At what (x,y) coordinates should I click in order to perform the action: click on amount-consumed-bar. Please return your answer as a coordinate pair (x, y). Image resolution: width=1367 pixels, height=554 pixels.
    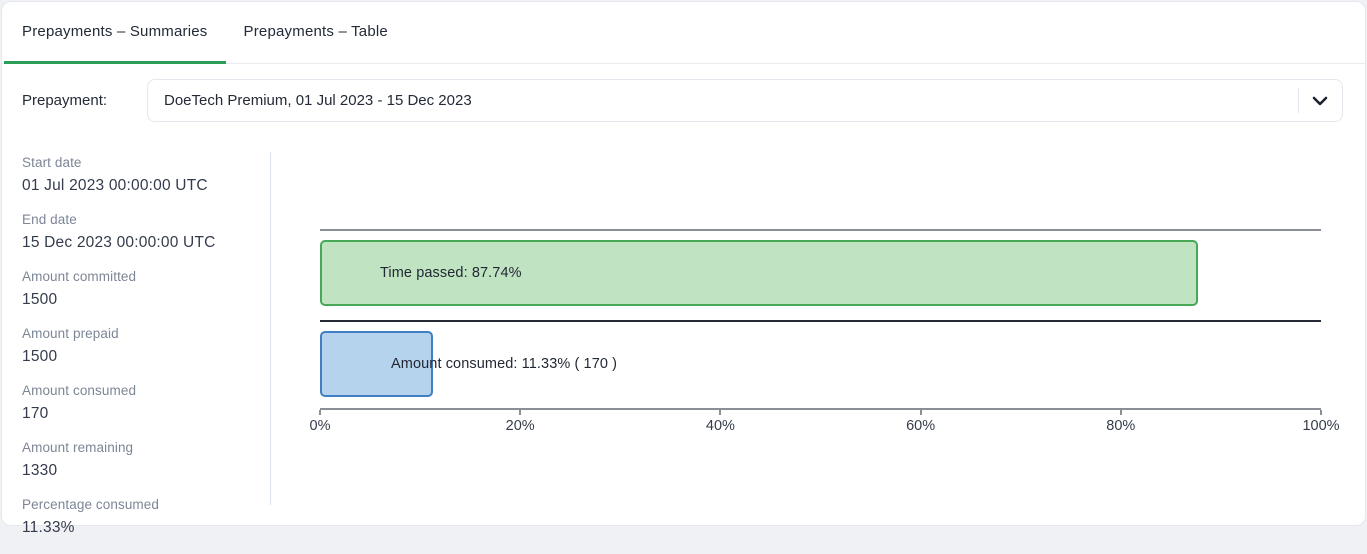
    Looking at the image, I should click on (377, 364).